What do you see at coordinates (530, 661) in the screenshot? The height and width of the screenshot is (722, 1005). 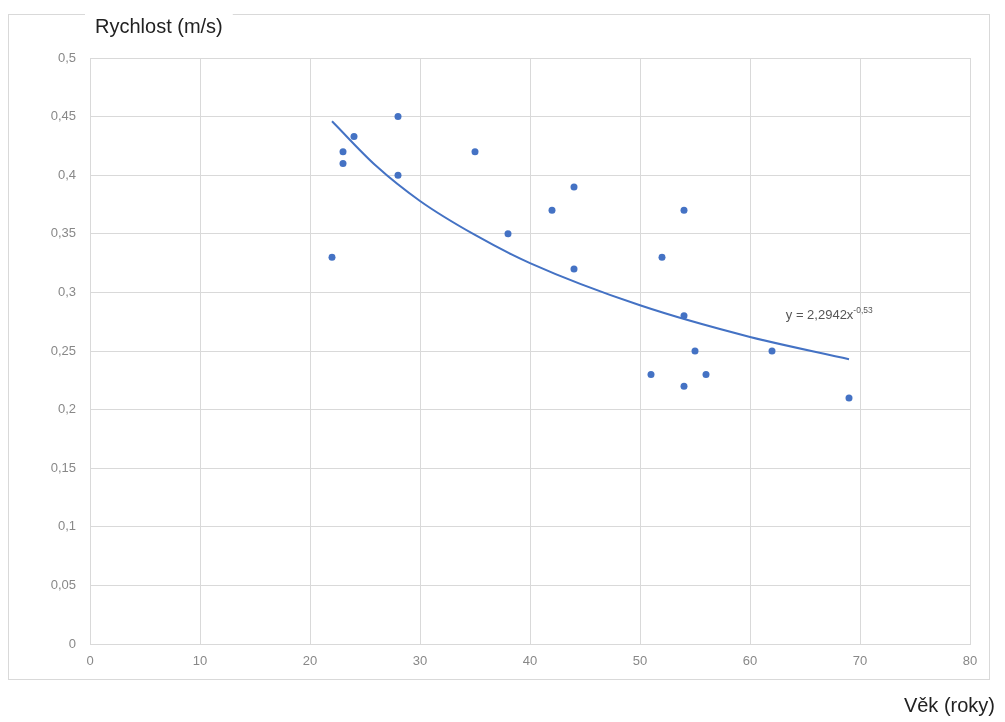 I see `x-tick-label: 40` at bounding box center [530, 661].